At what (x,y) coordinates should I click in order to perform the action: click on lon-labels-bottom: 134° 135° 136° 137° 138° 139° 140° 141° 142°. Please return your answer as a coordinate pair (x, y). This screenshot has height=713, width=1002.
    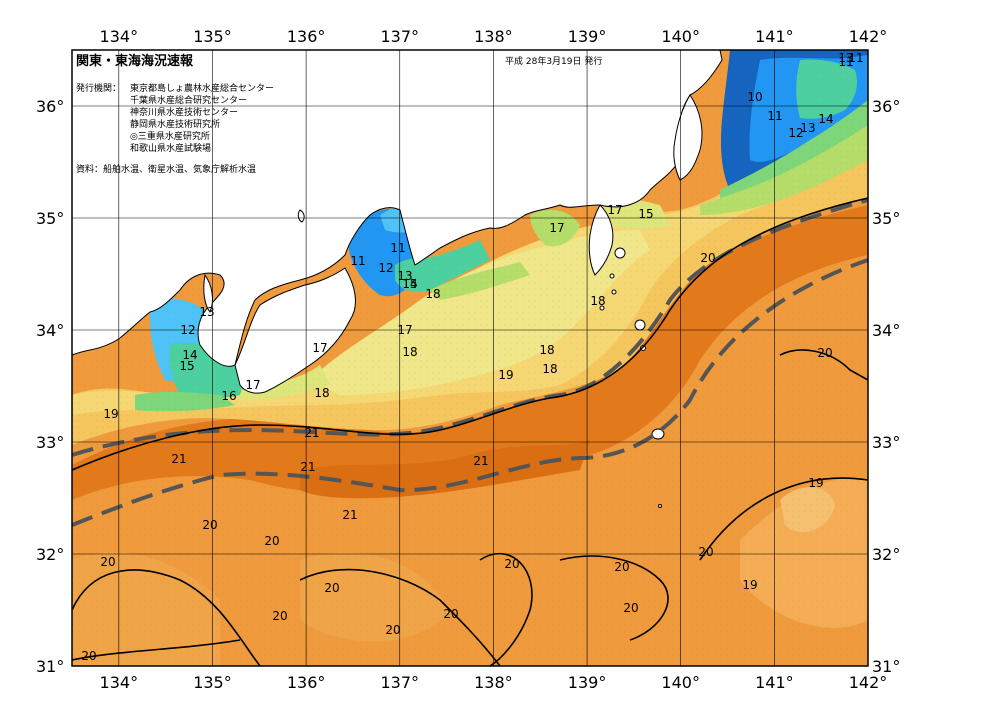
    Looking at the image, I should click on (494, 682).